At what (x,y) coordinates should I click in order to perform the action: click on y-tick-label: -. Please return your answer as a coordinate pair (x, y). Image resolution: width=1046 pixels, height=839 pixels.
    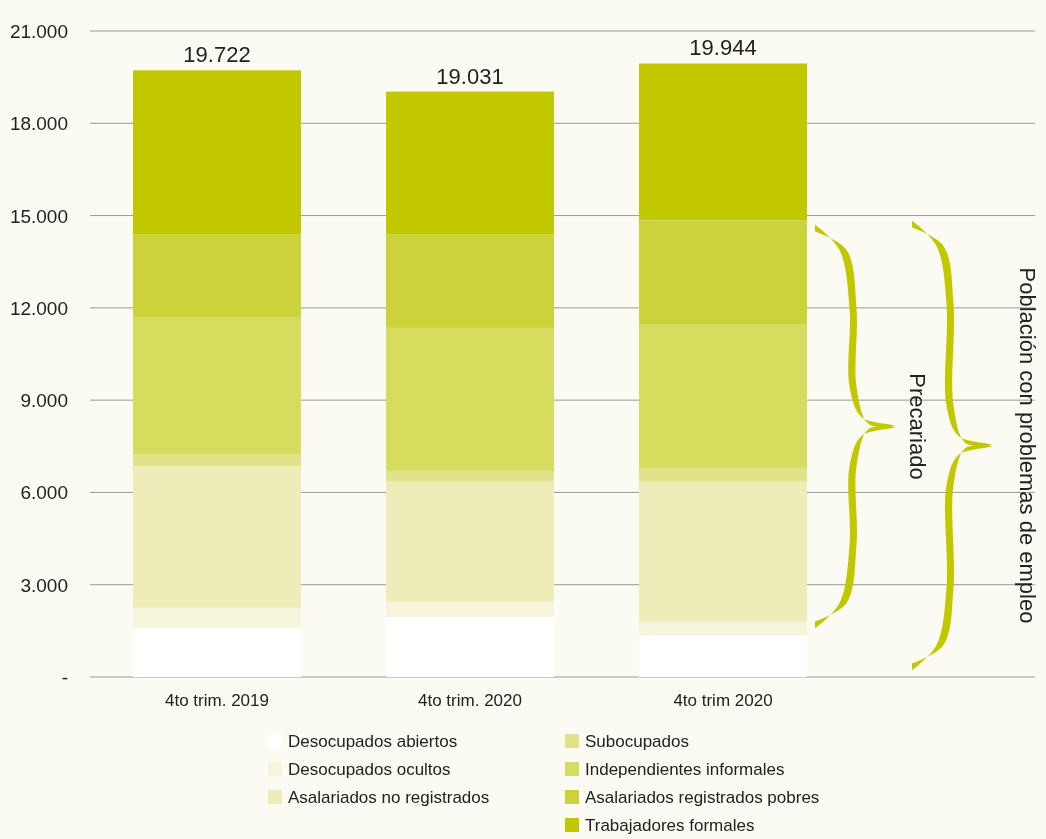
    Looking at the image, I should click on (64, 677).